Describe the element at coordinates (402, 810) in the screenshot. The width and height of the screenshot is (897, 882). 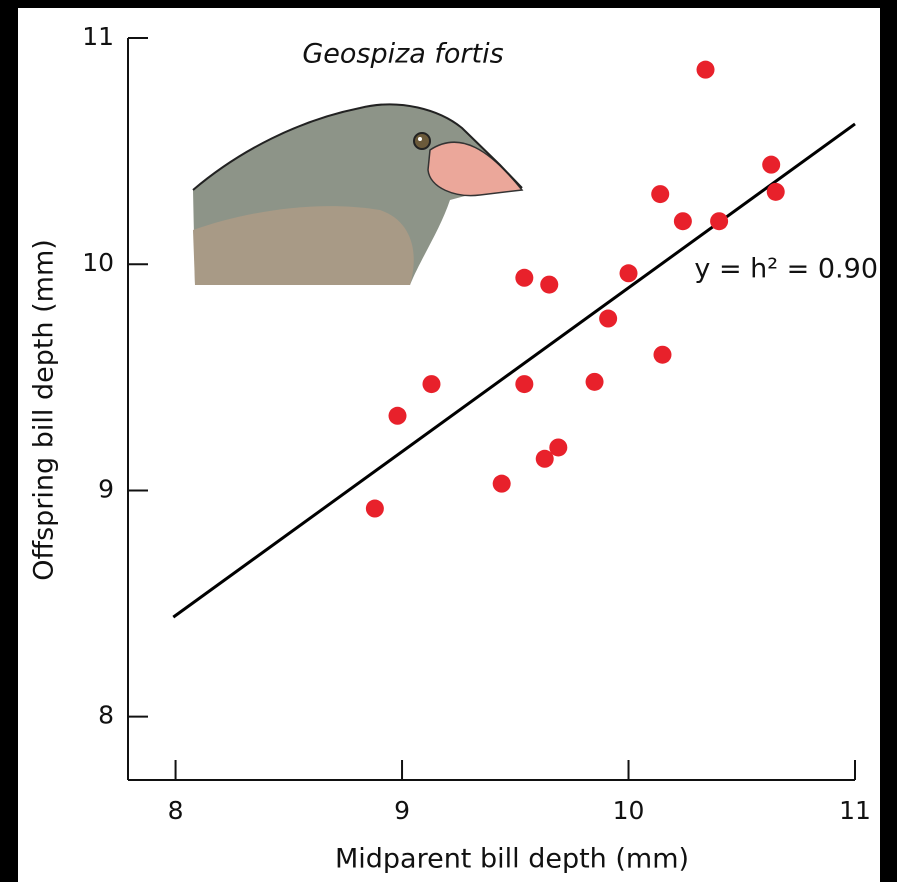
I see `x-tick-label: 9` at that location.